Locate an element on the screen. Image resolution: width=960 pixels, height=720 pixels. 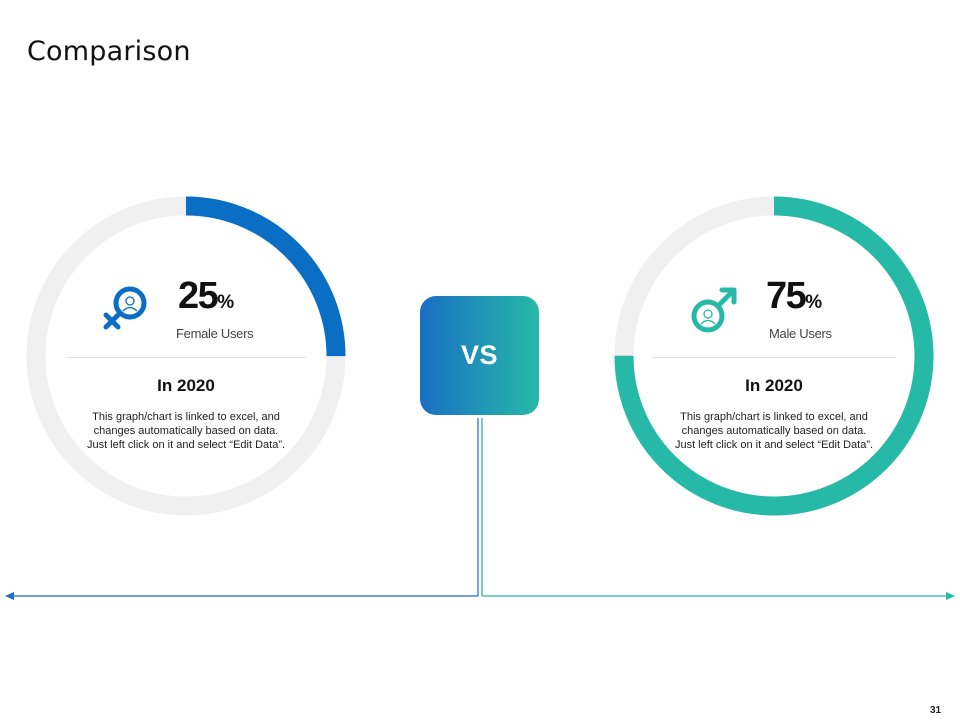
female-ring-progress is located at coordinates (186, 356).